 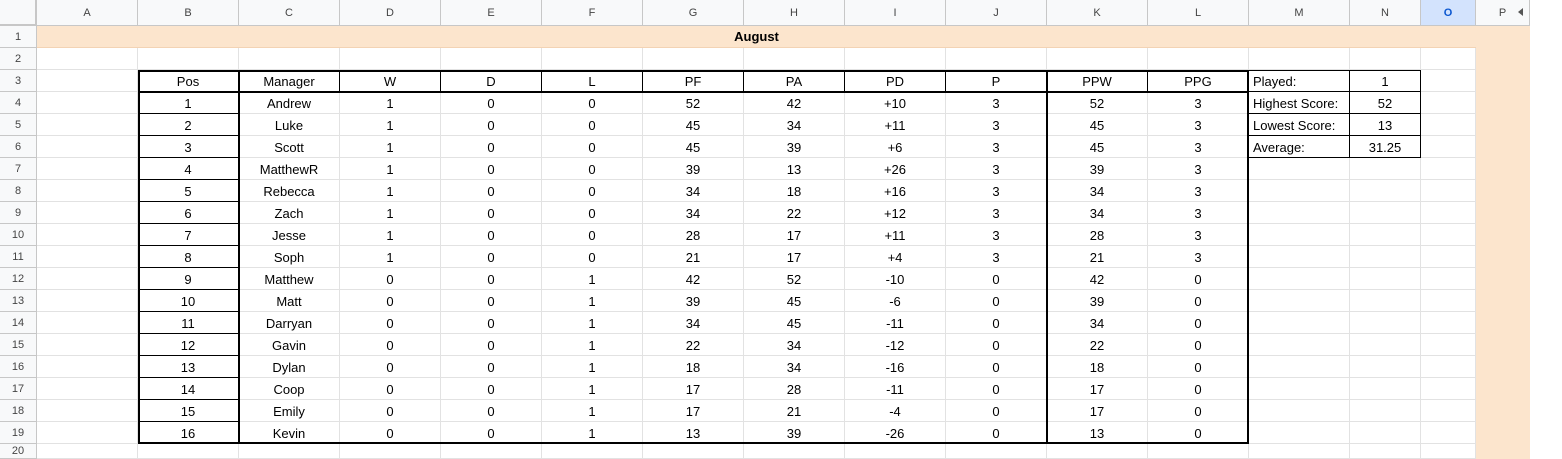 What do you see at coordinates (693, 411) in the screenshot?
I see `table-cell-pf: 17` at bounding box center [693, 411].